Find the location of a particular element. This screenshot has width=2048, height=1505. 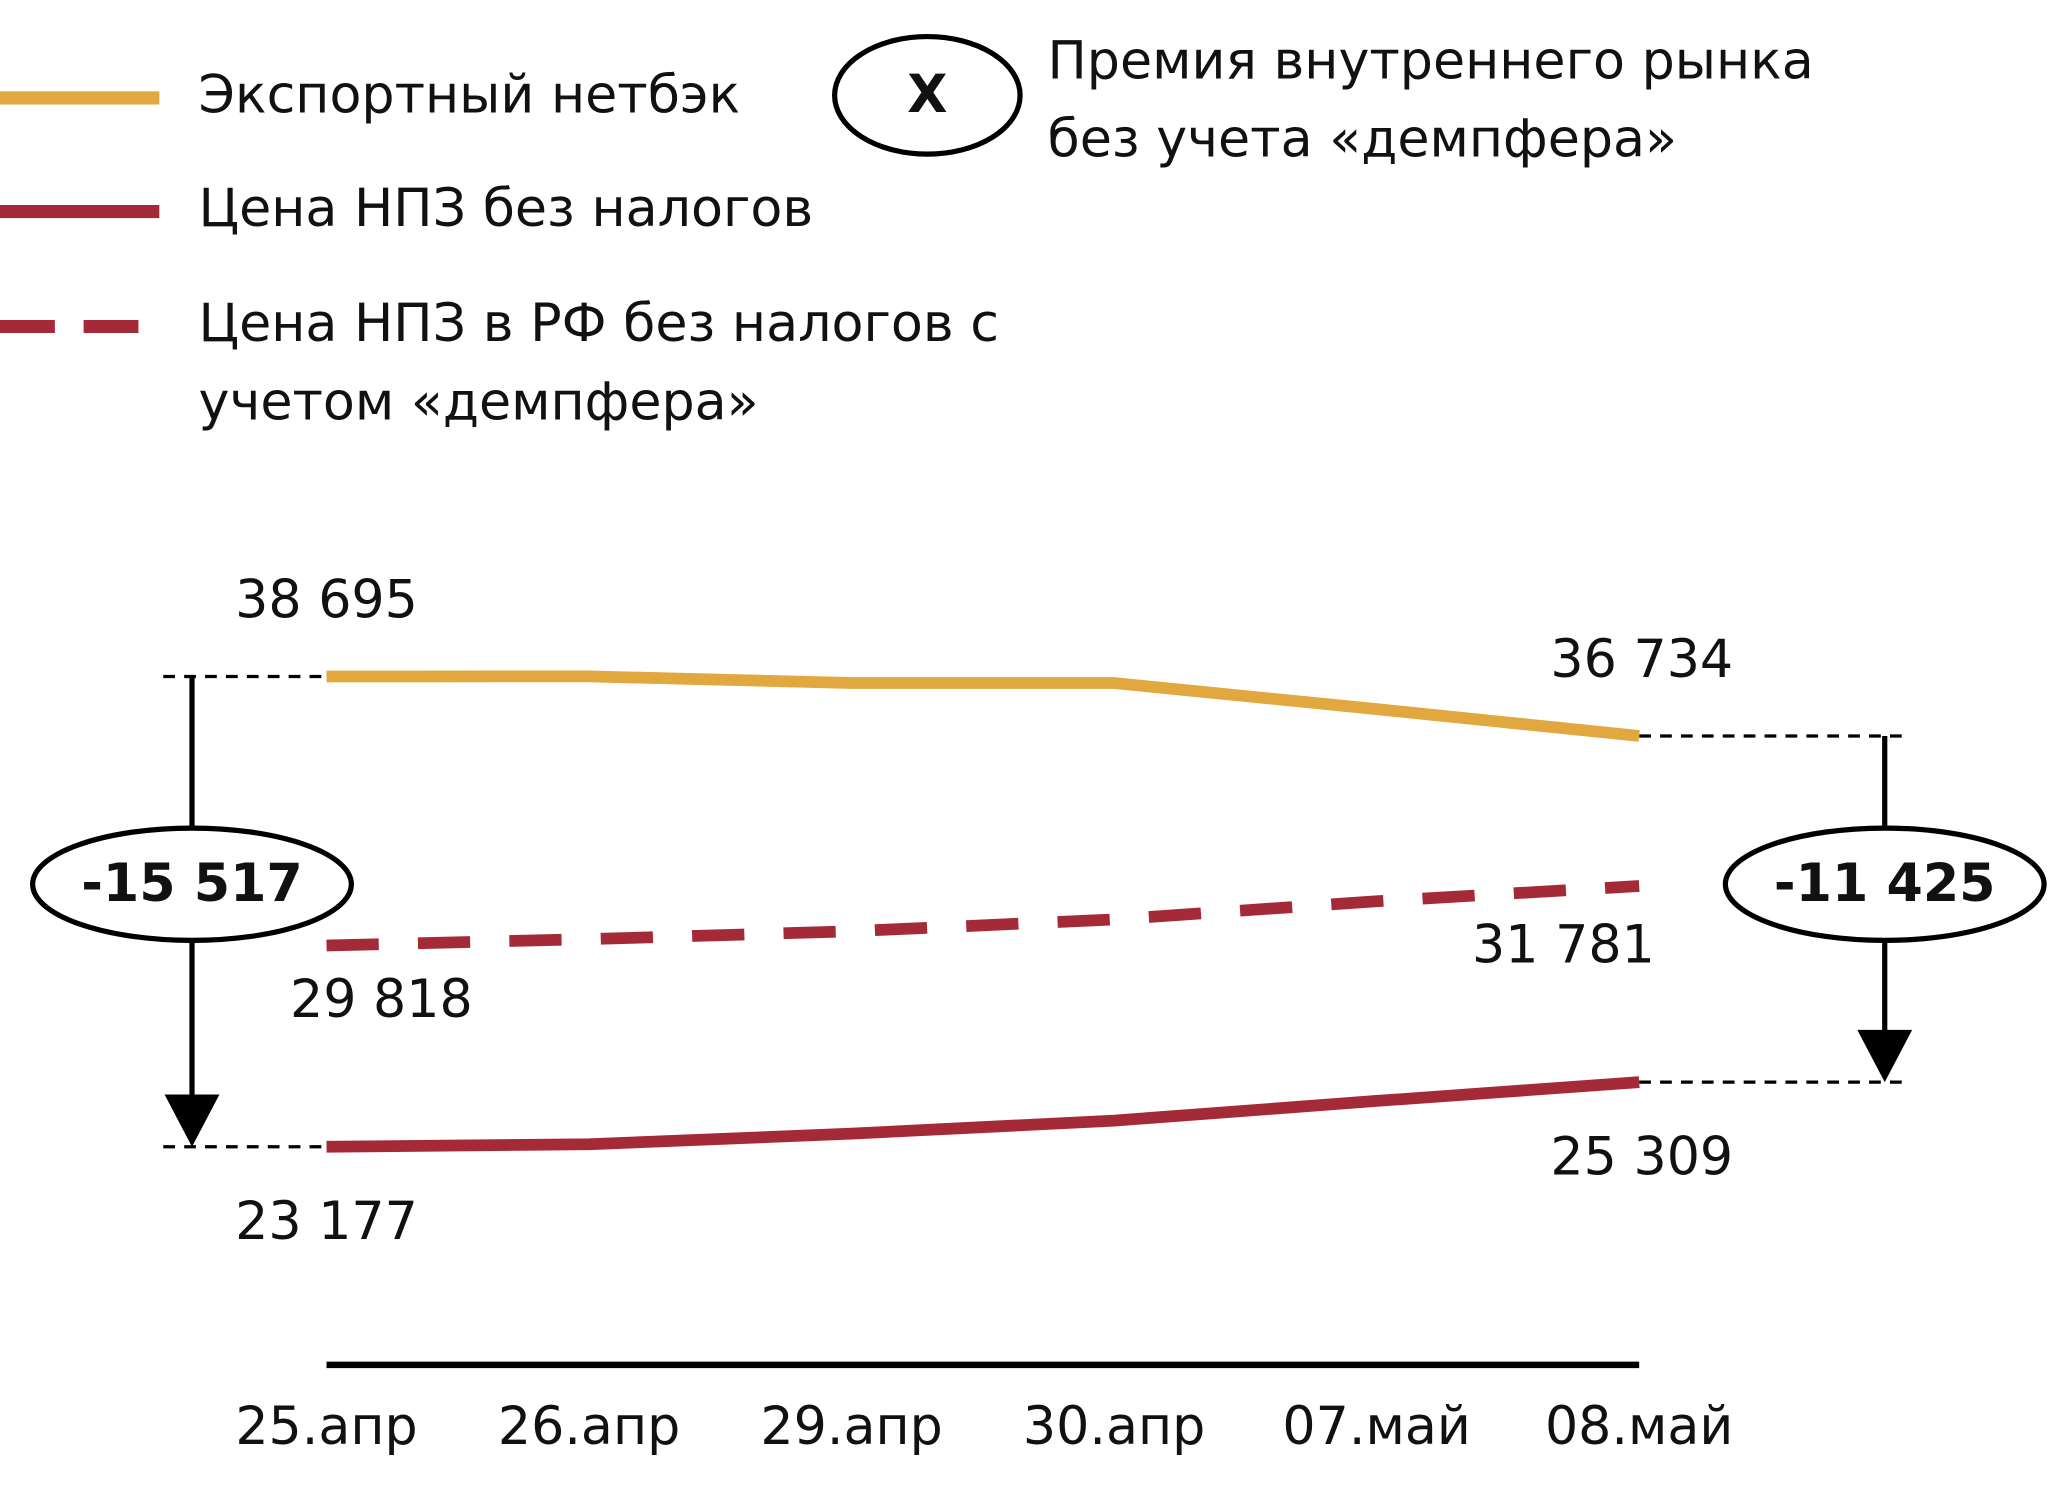

difference-label: -11 425 is located at coordinates (1885, 884).